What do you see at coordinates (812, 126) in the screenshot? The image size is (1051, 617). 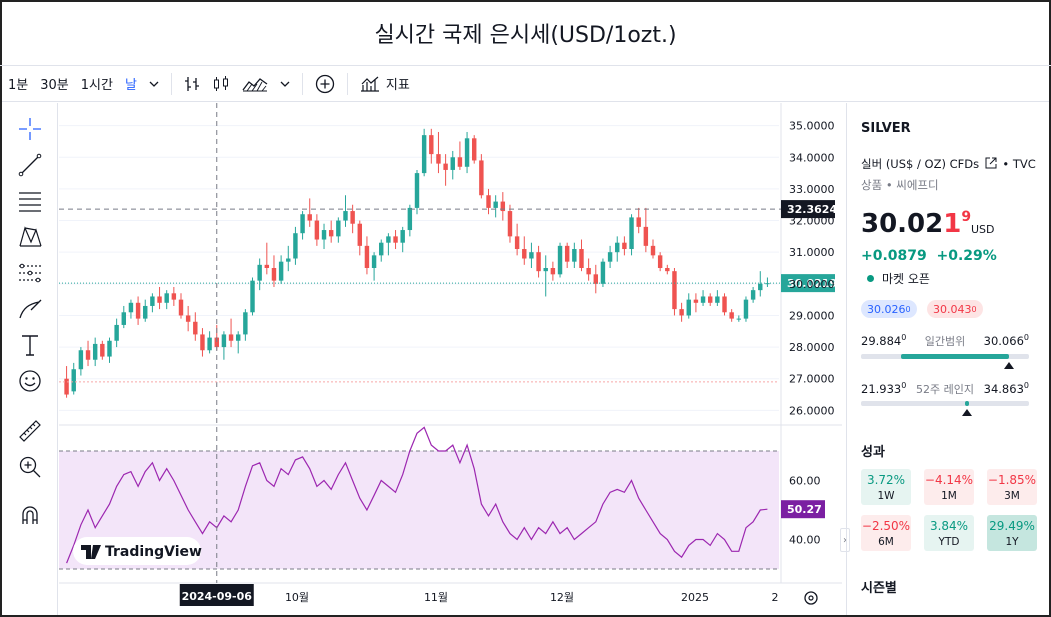 I see `price-axis-label: 35.0000` at bounding box center [812, 126].